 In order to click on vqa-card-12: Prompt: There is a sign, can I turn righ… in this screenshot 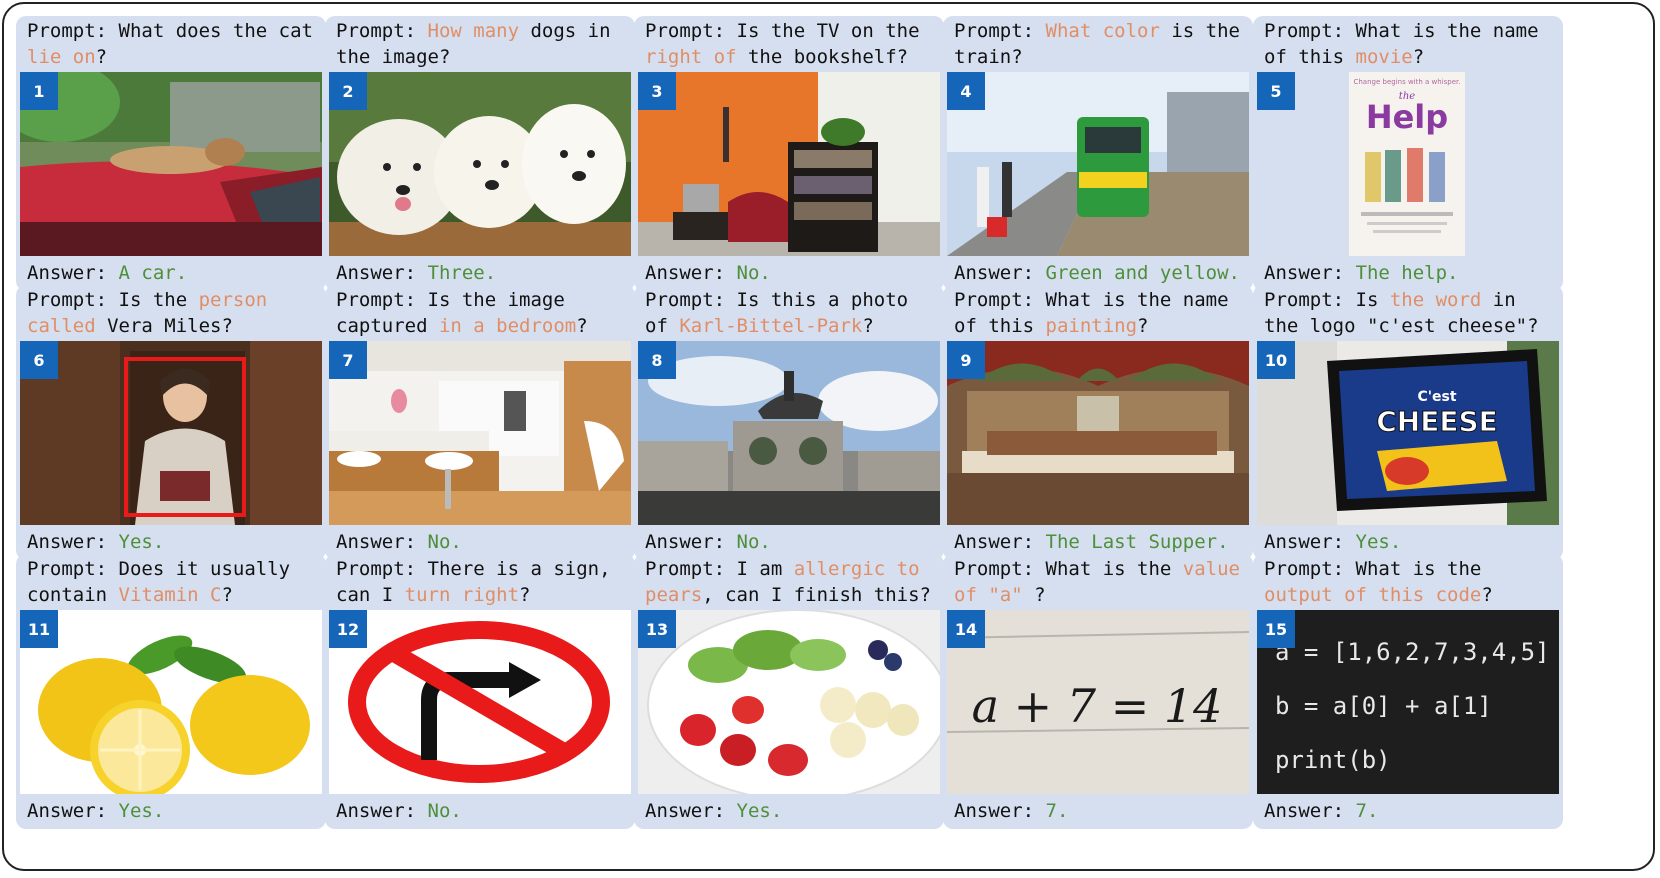, I will do `click(480, 691)`.